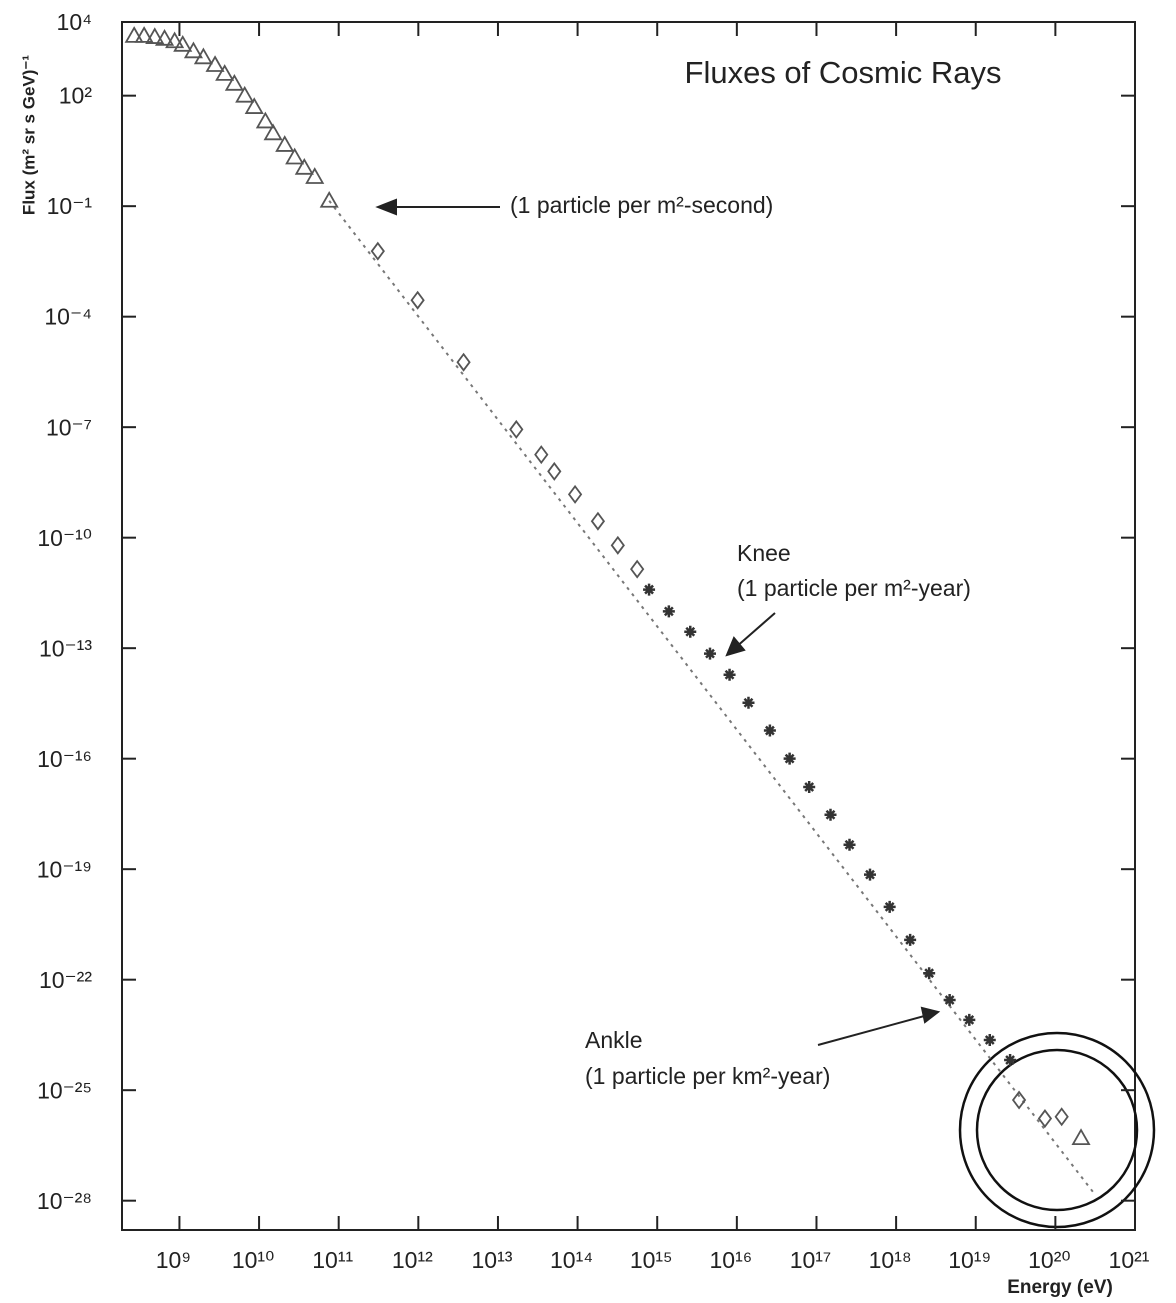 This screenshot has height=1303, width=1176. Describe the element at coordinates (730, 1260) in the screenshot. I see `x-tick-label: 10¹⁶` at that location.